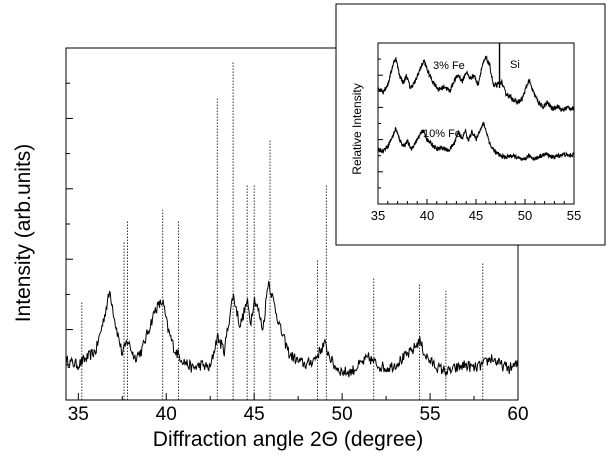 The width and height of the screenshot is (608, 458). I want to click on inset-x-tick-label: 50, so click(525, 215).